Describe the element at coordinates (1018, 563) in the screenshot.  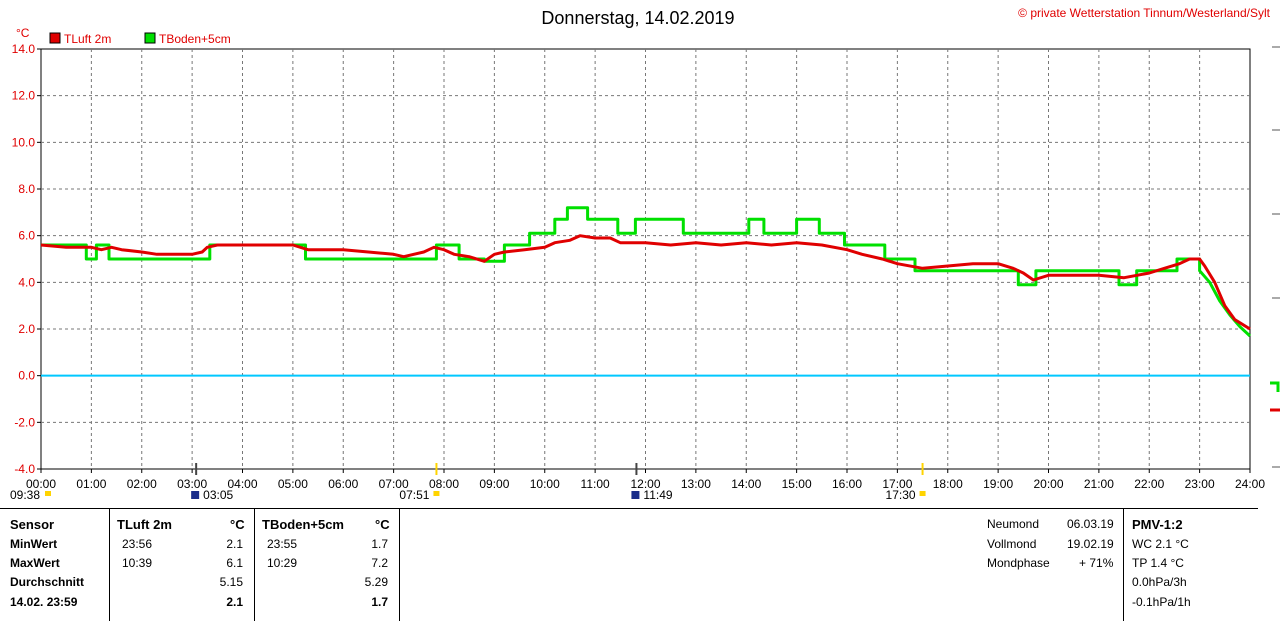
I see `moon-label-phase: Mondphase` at that location.